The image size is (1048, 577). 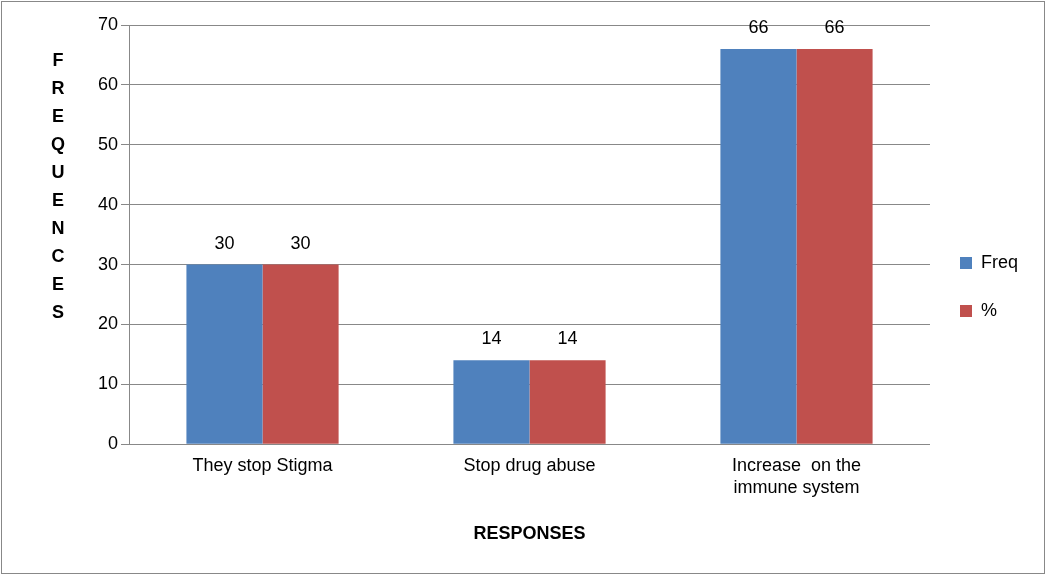 What do you see at coordinates (108, 263) in the screenshot?
I see `y-tick-label: 30` at bounding box center [108, 263].